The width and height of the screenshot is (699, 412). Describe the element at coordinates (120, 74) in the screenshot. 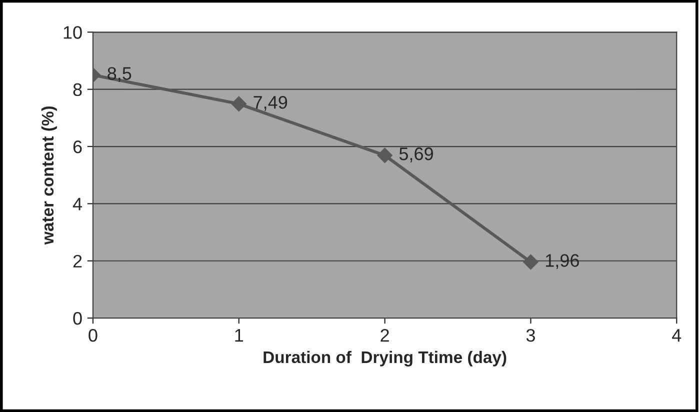

I see `data-label: 8,5` at that location.